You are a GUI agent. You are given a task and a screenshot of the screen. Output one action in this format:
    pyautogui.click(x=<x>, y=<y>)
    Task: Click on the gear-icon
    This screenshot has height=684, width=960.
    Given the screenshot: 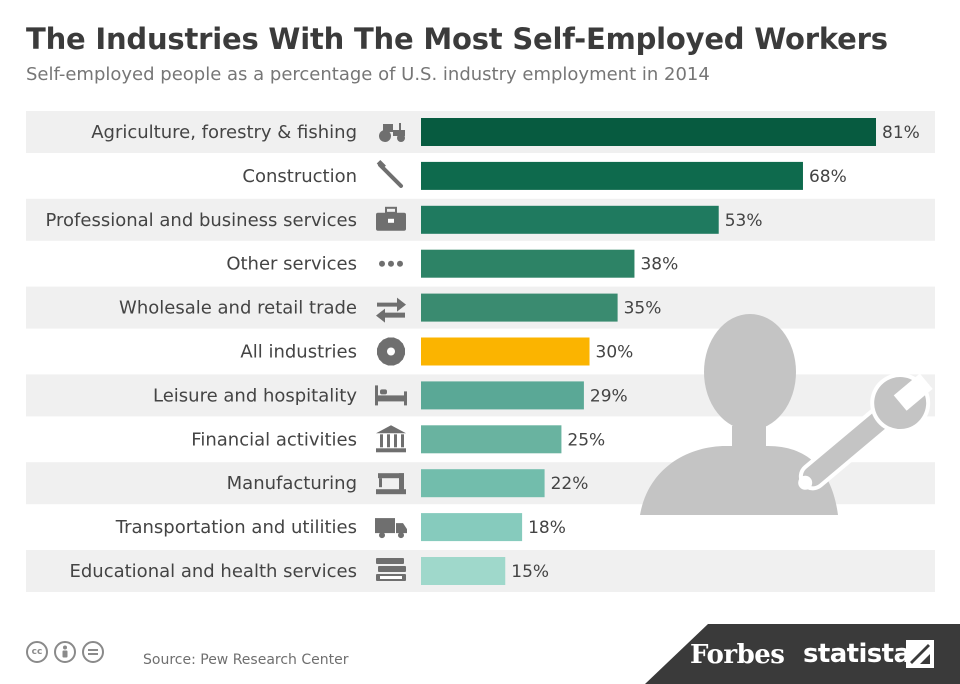 What is the action you would take?
    pyautogui.click(x=391, y=351)
    